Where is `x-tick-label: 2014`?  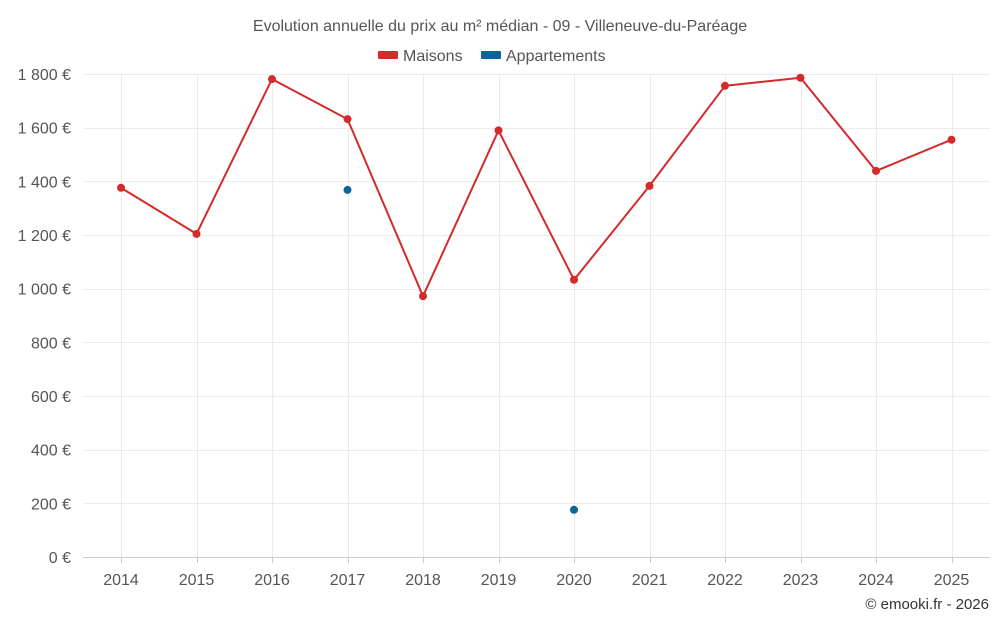 x-tick-label: 2014 is located at coordinates (121, 580).